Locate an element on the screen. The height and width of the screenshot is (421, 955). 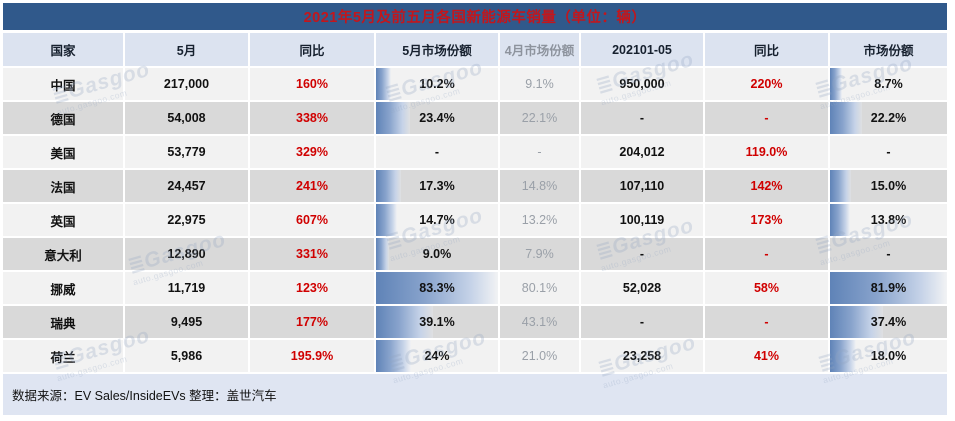
april-share-cell: 22.1% is located at coordinates (539, 118).